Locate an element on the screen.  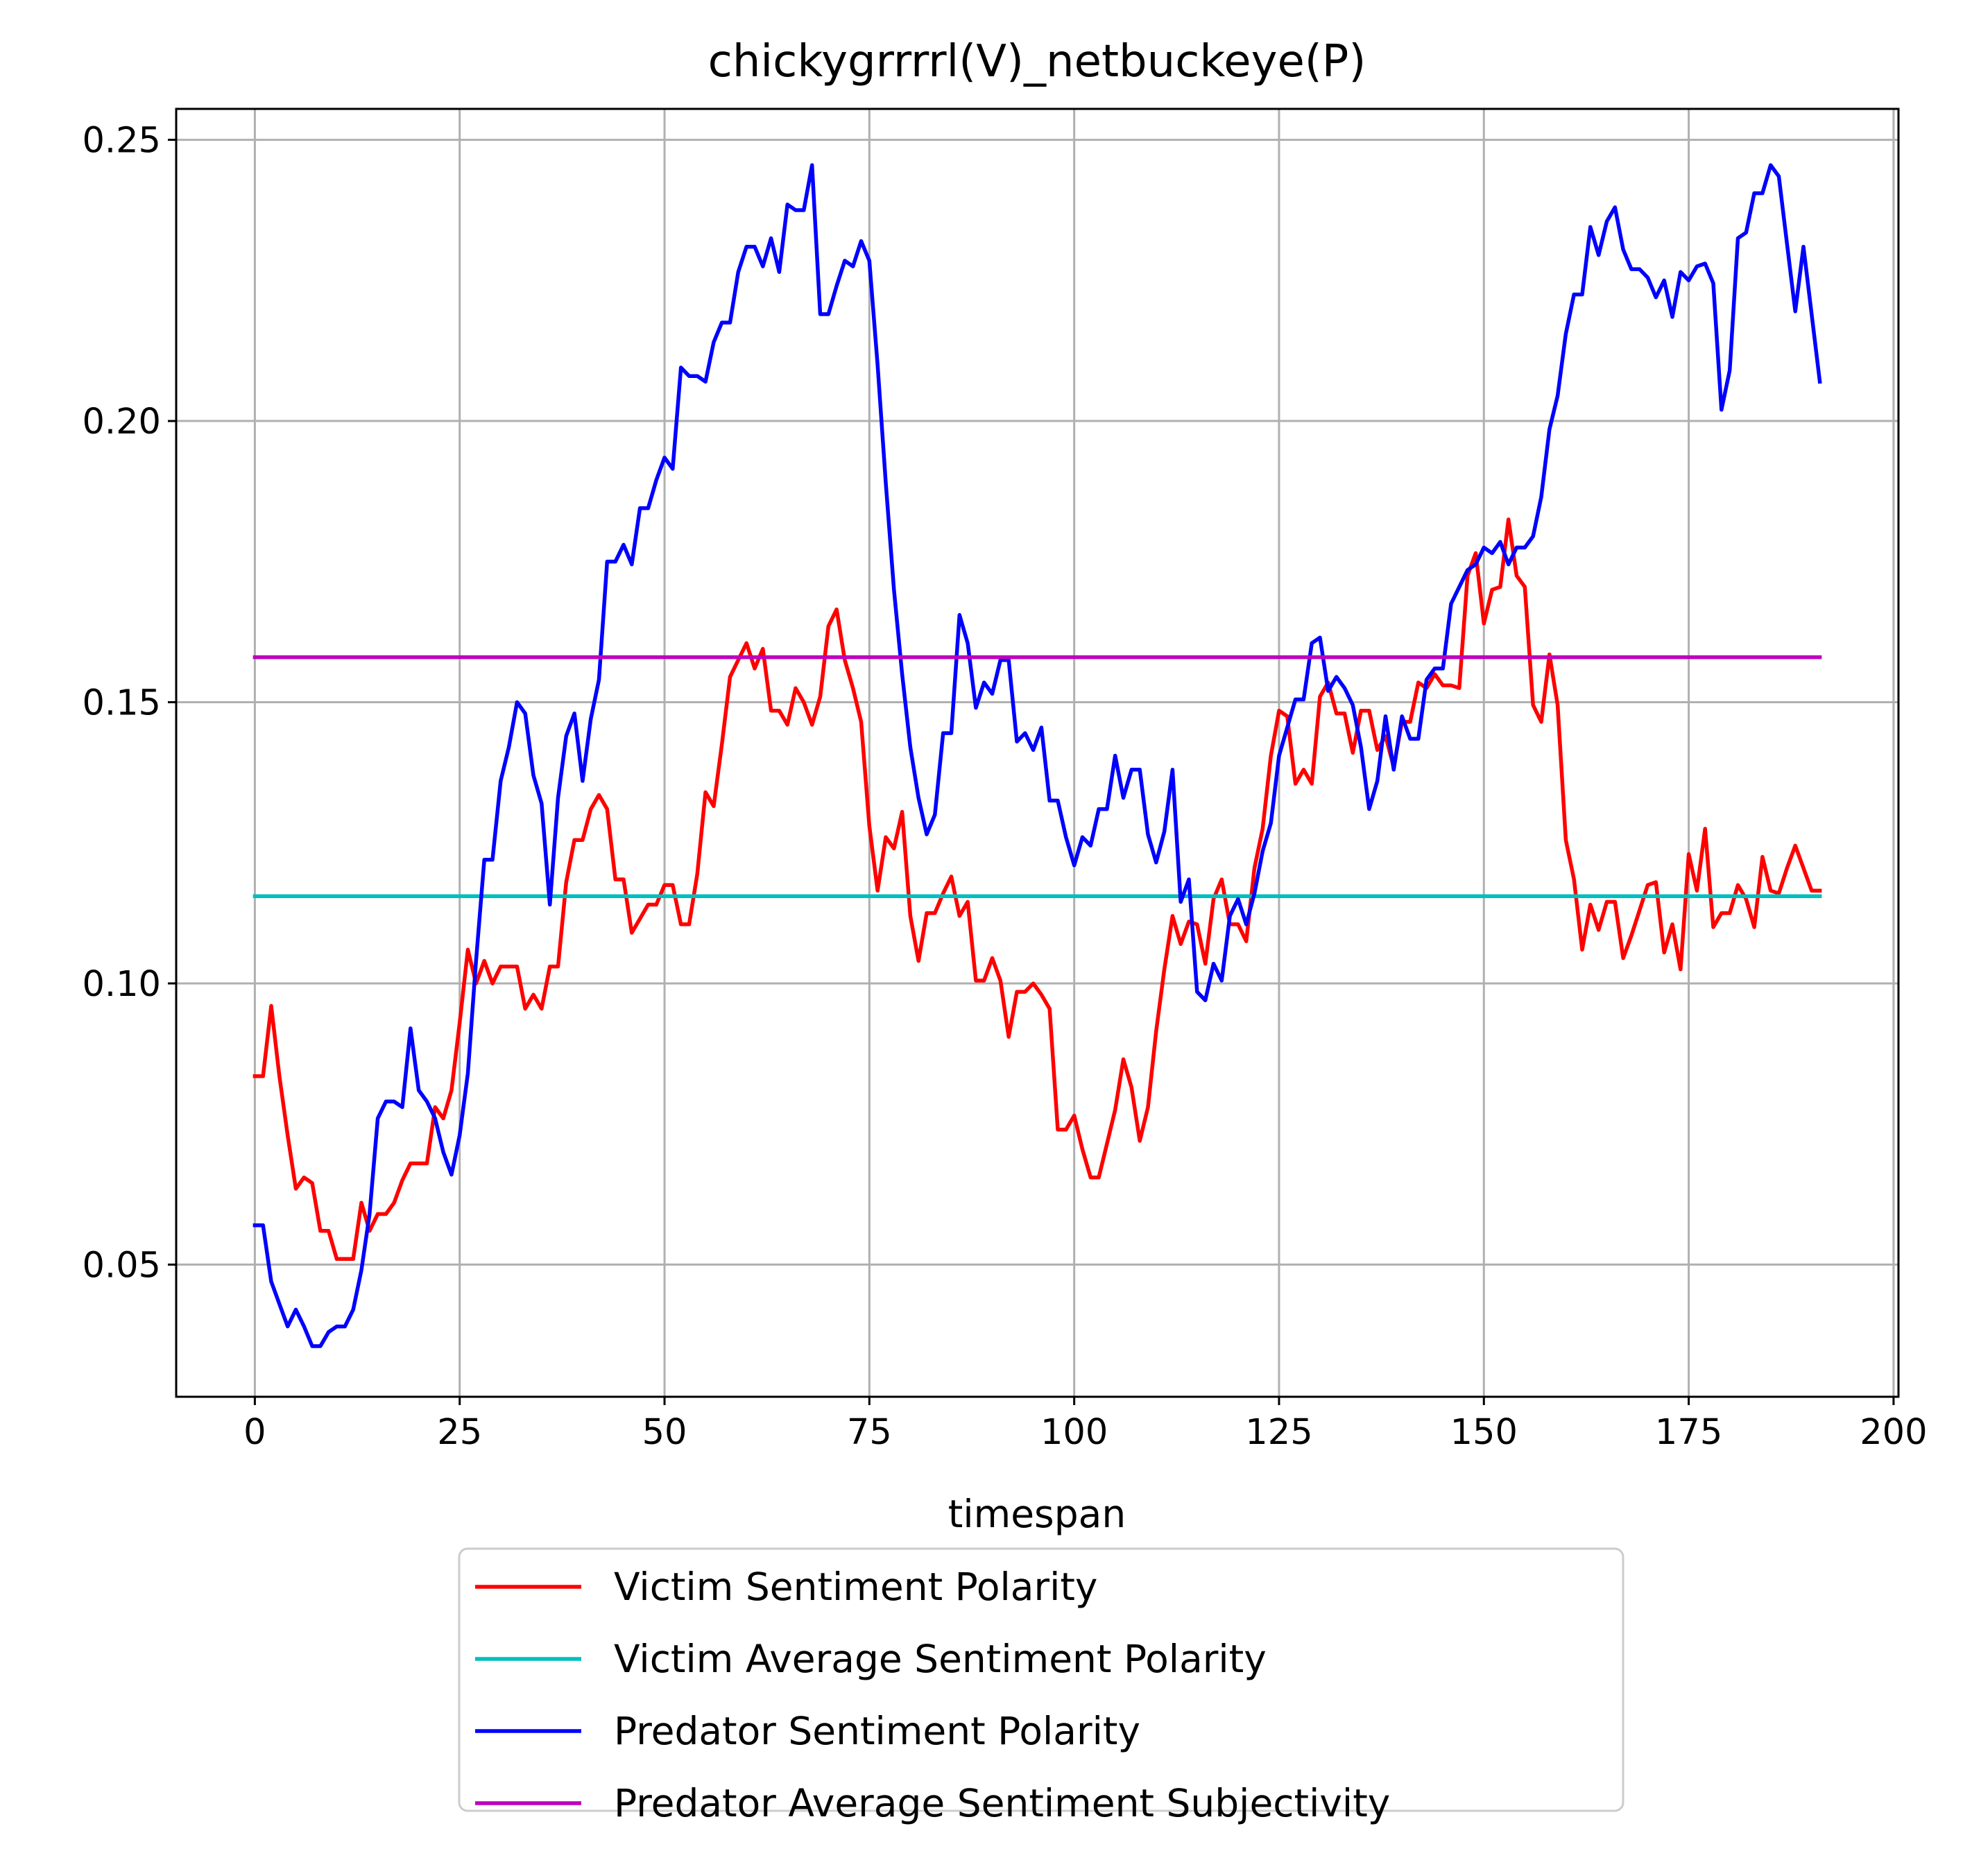
y-tick-label: 0.15 is located at coordinates (121, 703).